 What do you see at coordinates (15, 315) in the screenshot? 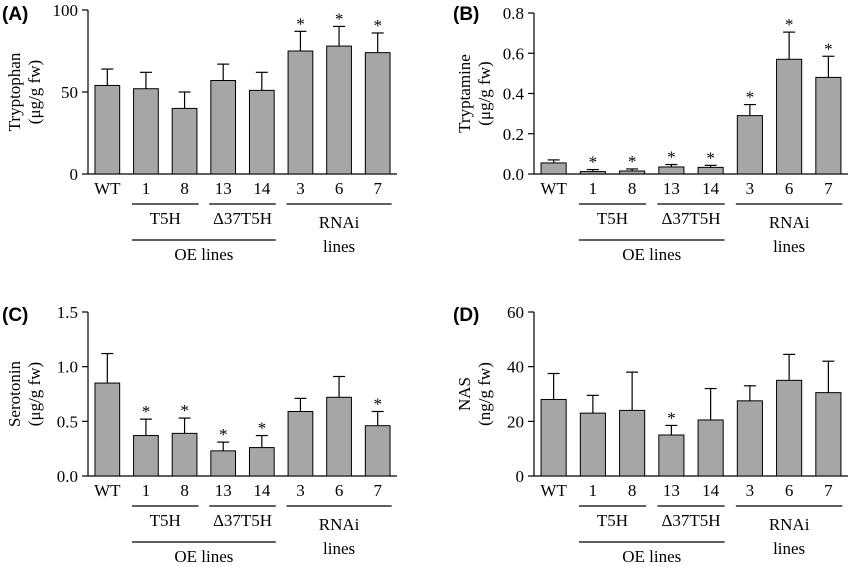
I see `panel-label: (C)` at bounding box center [15, 315].